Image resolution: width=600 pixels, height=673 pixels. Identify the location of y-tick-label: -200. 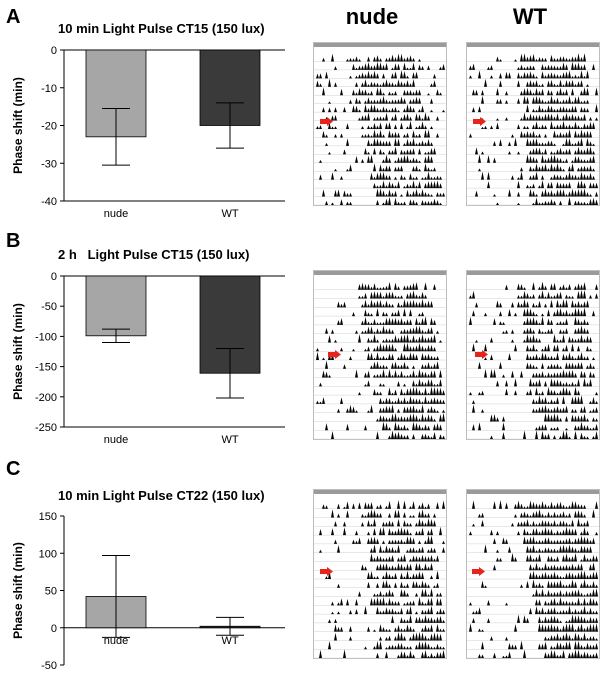
(46, 398).